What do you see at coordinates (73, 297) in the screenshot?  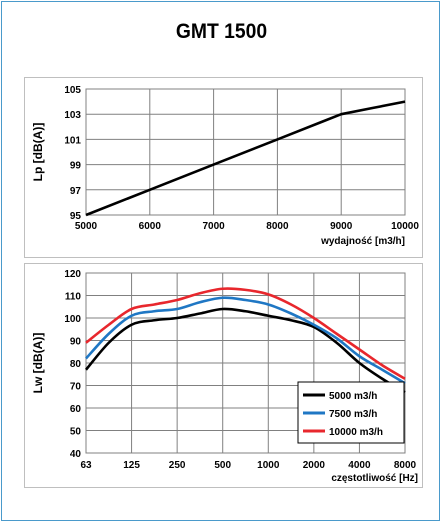 I see `bottom-y-tick-label: 110` at bounding box center [73, 297].